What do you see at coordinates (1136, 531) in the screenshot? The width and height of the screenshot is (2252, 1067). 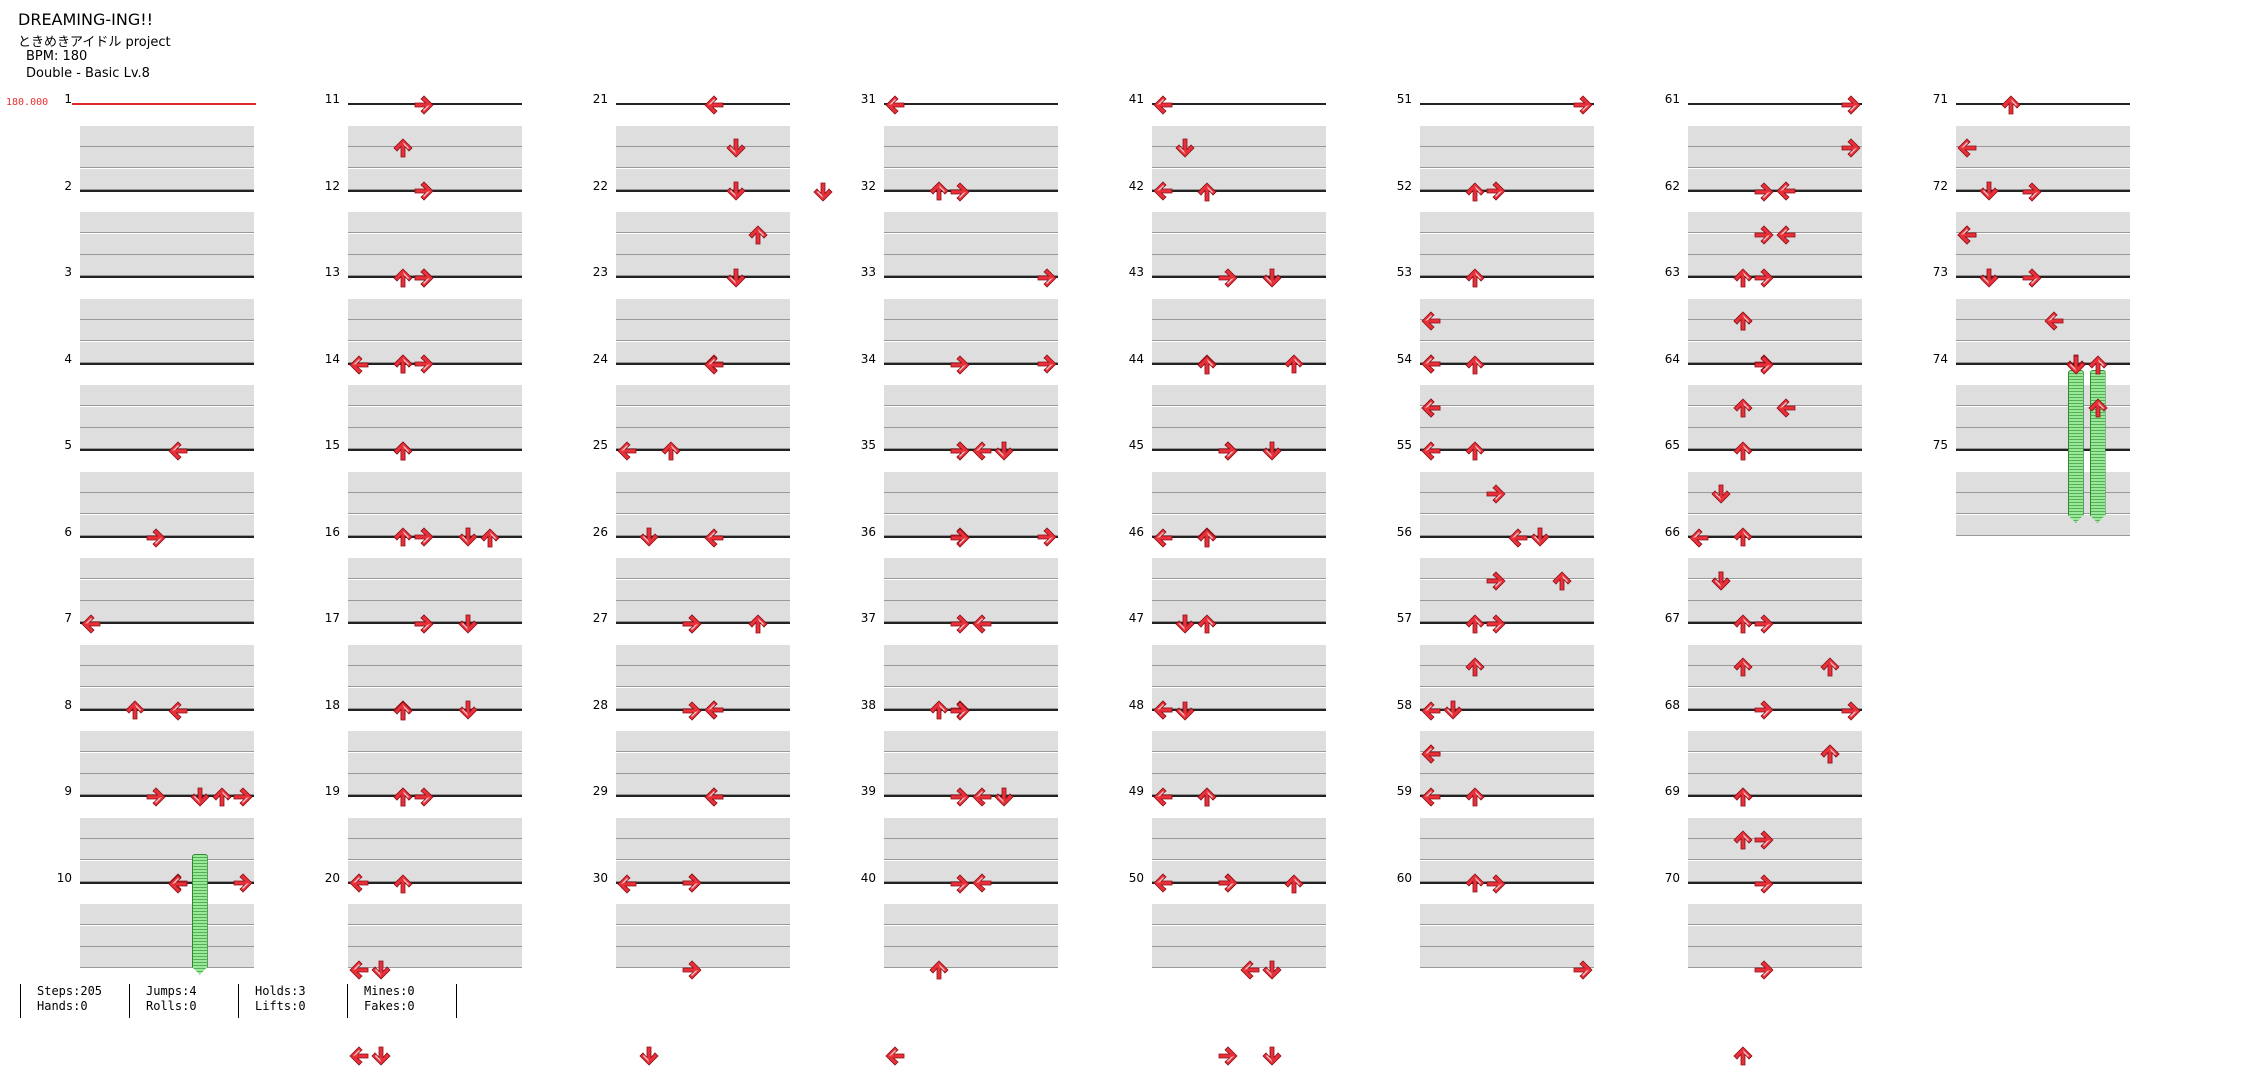 I see `measure-number: 46` at bounding box center [1136, 531].